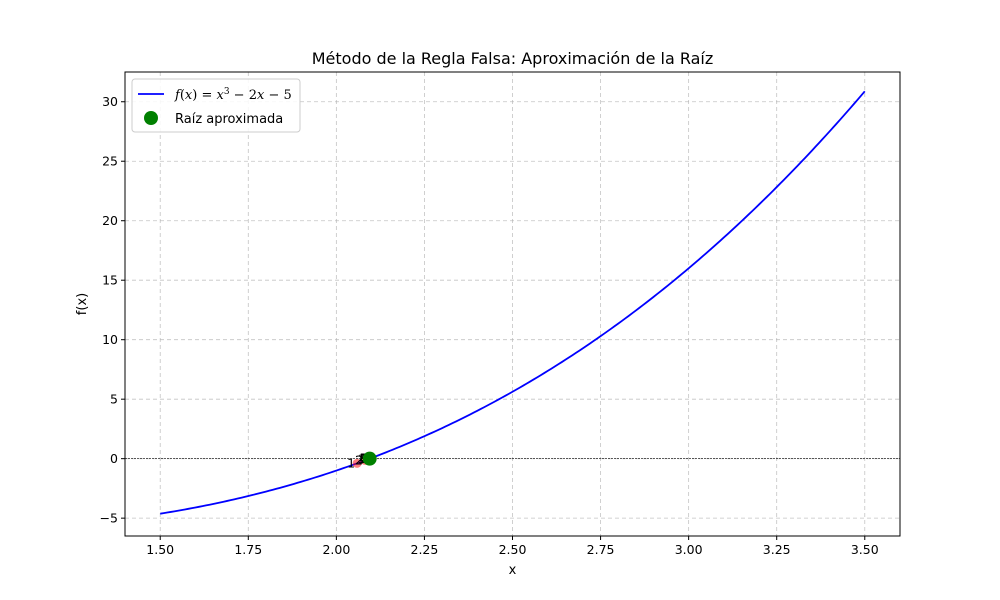  Describe the element at coordinates (369, 458) in the screenshot. I see `root-point` at that location.